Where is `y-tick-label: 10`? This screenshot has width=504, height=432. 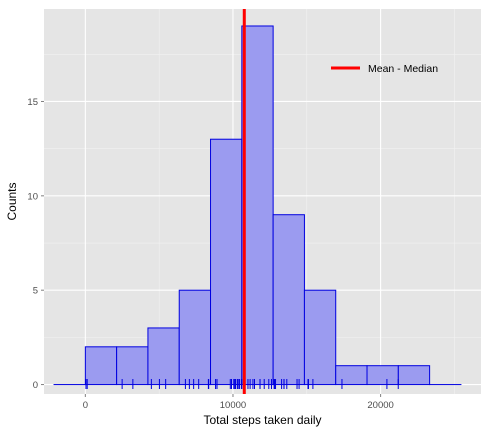
y-tick-label: 10 is located at coordinates (32, 196).